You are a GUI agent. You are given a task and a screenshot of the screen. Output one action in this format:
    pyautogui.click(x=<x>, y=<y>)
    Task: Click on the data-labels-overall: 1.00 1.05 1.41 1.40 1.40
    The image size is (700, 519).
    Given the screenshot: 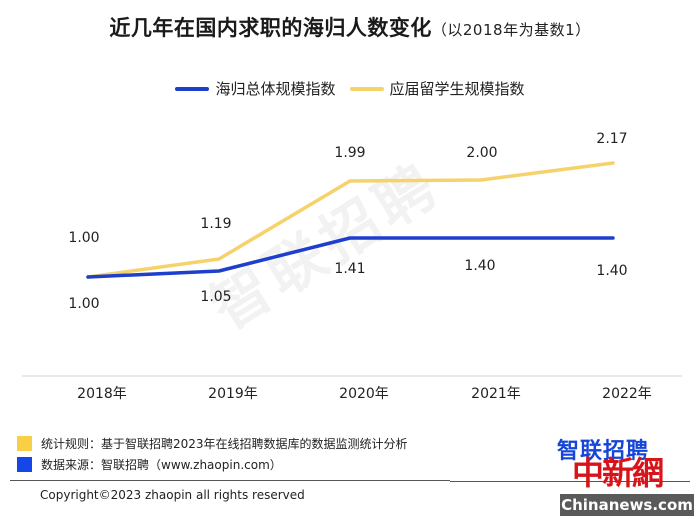 What is the action you would take?
    pyautogui.click(x=347, y=285)
    